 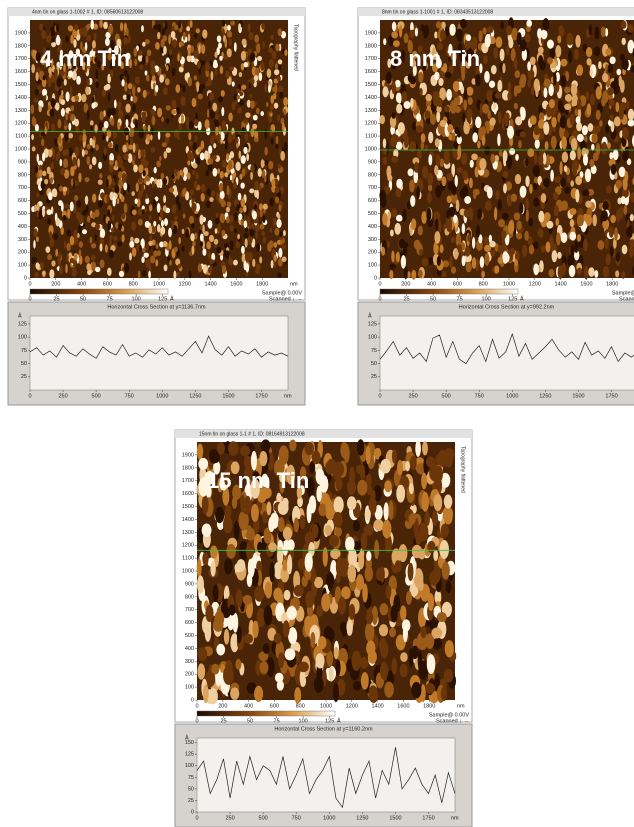 What do you see at coordinates (611, 396) in the screenshot?
I see `x-tick-label: 1750` at bounding box center [611, 396].